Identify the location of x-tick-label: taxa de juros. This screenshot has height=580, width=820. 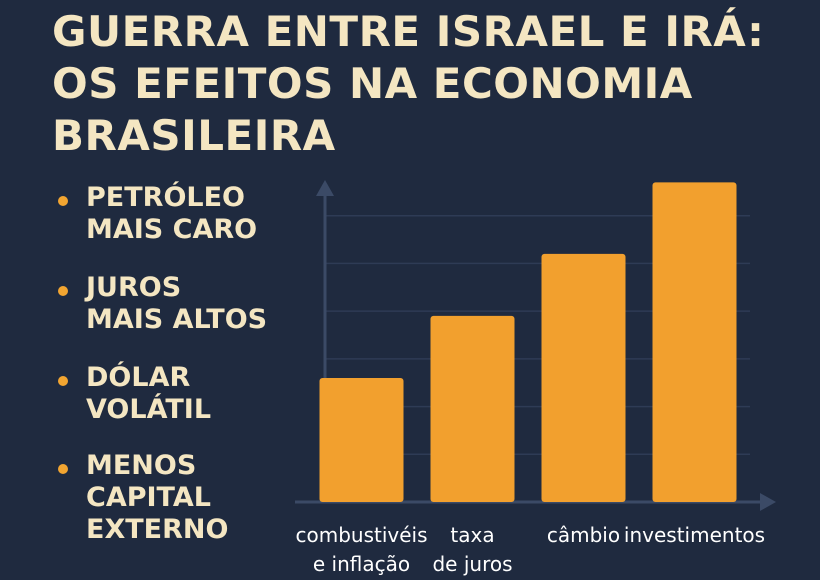
(472, 549).